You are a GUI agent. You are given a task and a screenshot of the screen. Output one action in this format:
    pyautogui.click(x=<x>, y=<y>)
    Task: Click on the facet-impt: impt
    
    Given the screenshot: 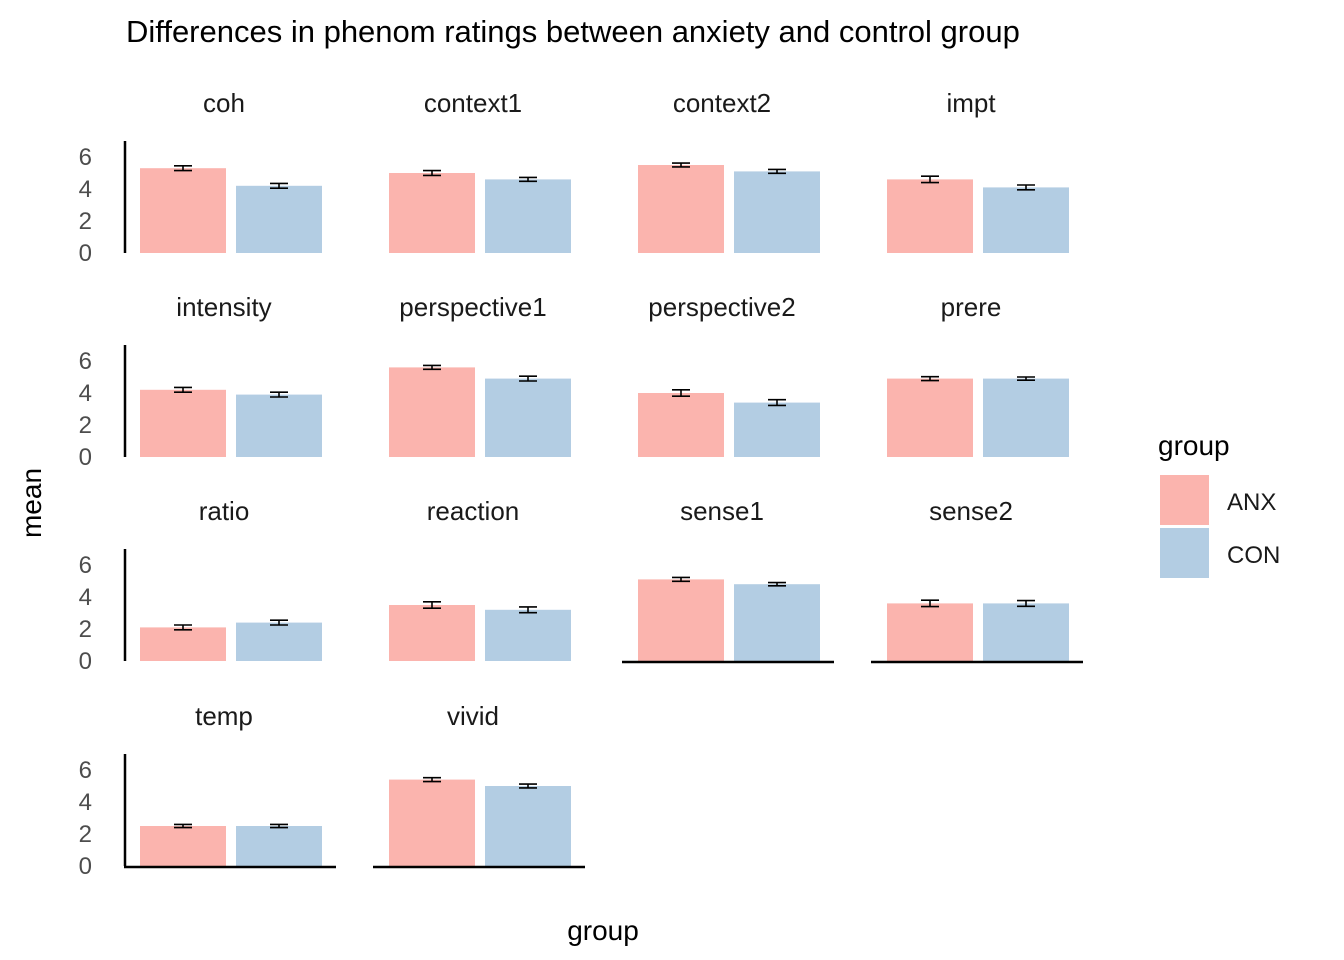 What is the action you would take?
    pyautogui.click(x=978, y=170)
    